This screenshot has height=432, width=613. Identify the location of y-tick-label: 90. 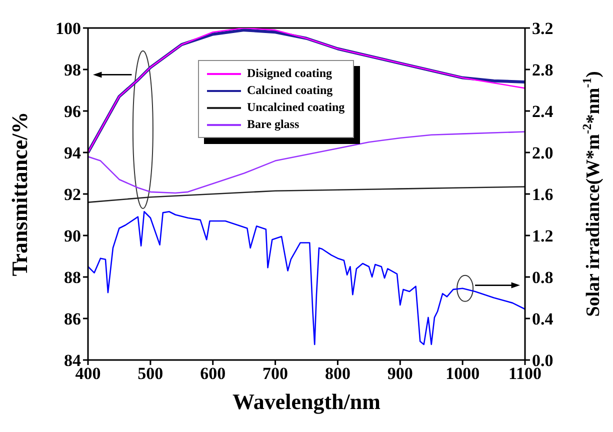
(72, 236).